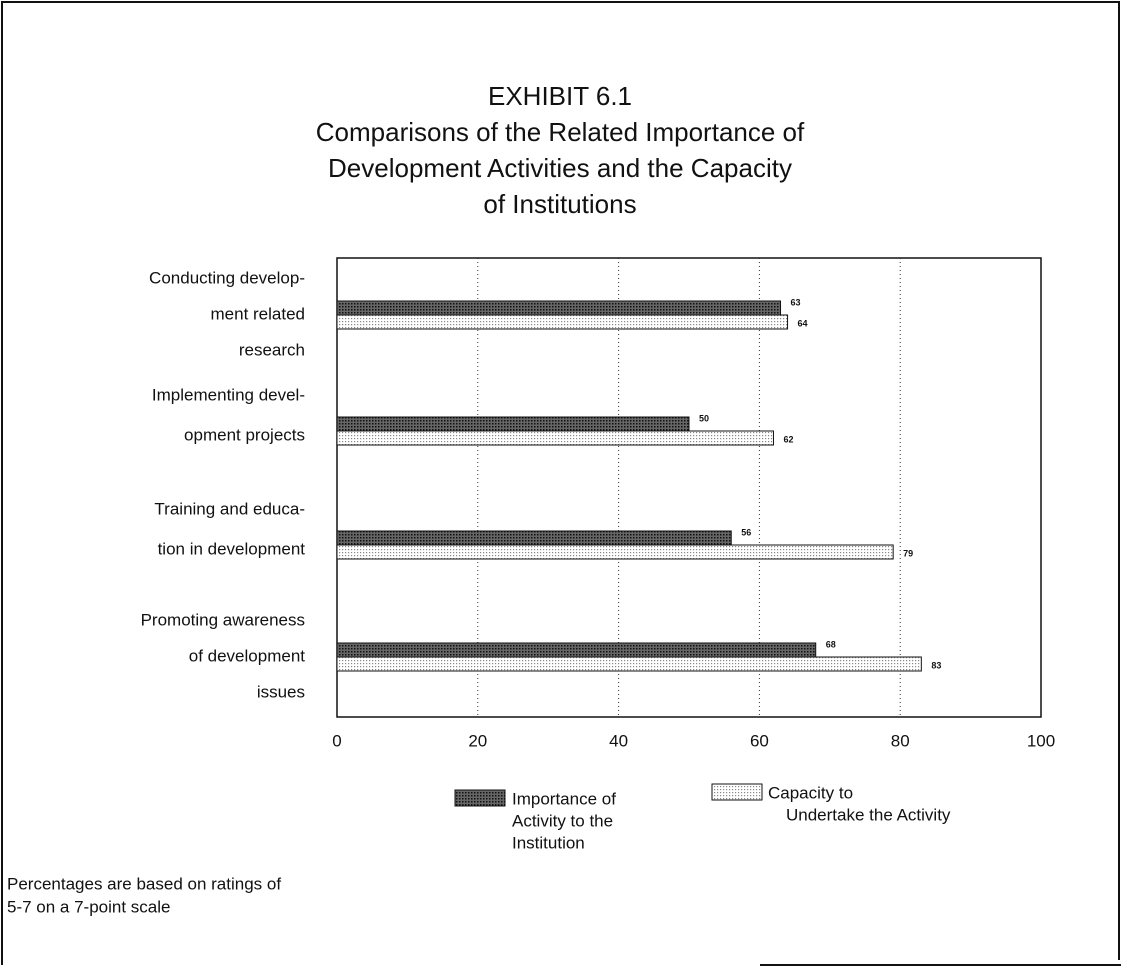 This screenshot has width=1121, height=967. I want to click on chart-title: Development Activities and the Capacity, so click(560, 168).